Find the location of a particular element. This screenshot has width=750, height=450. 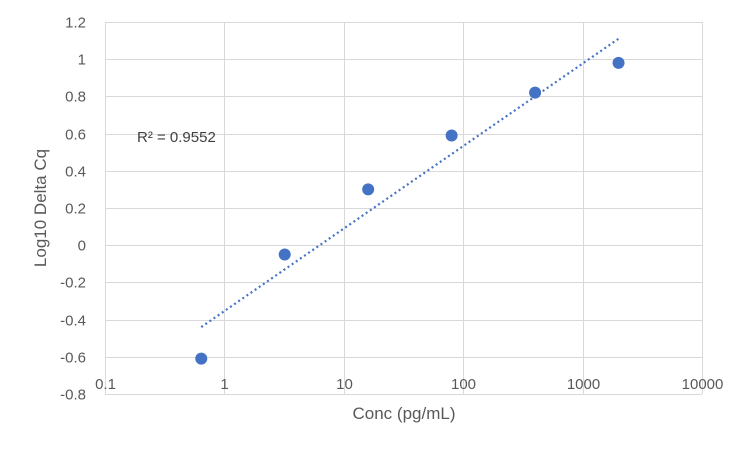

y-tick-label: -0.8 is located at coordinates (73, 395).